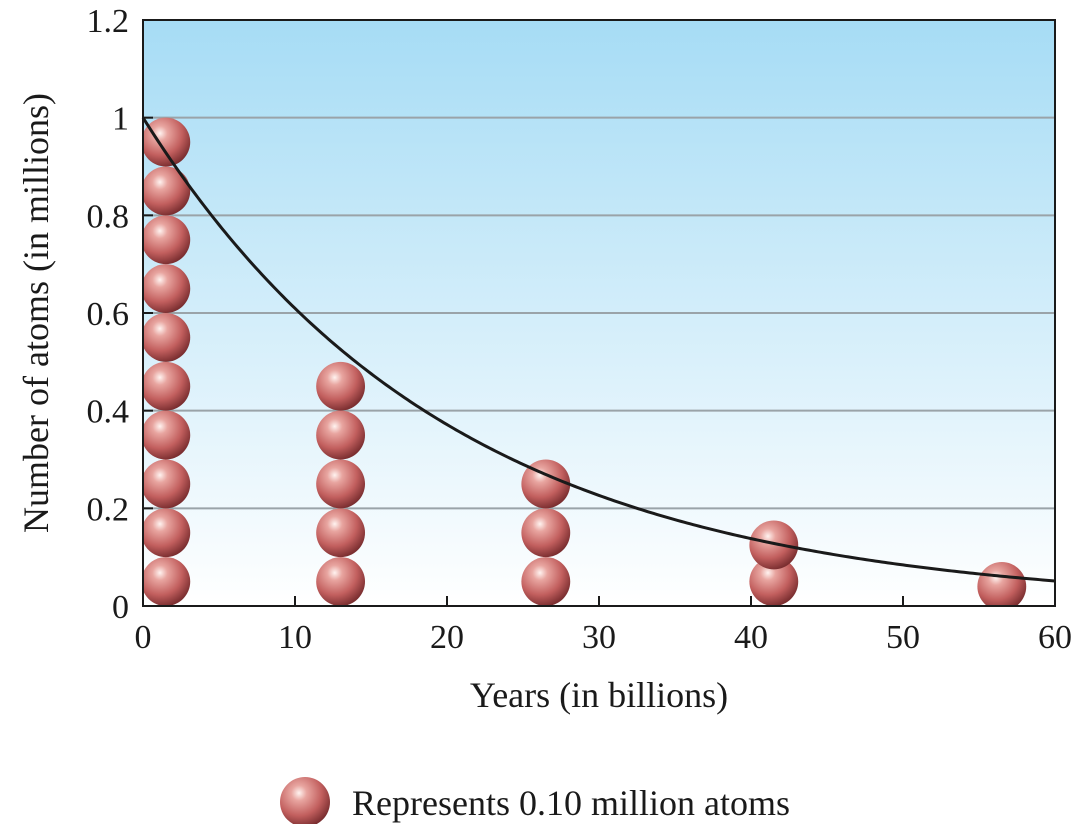 The image size is (1091, 824). What do you see at coordinates (108, 509) in the screenshot?
I see `y-tick-label-1: 0.2` at bounding box center [108, 509].